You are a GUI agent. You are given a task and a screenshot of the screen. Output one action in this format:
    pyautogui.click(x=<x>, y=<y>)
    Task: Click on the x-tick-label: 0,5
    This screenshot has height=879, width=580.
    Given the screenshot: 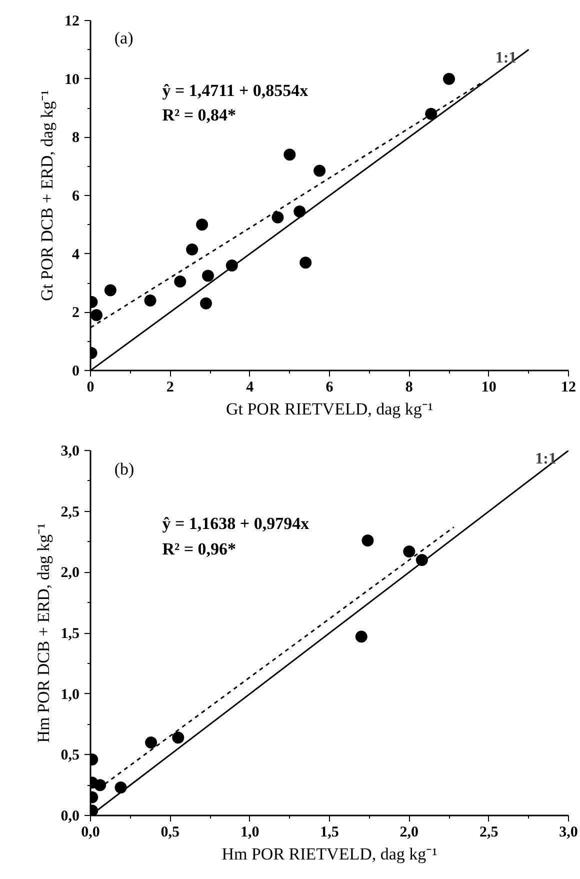 What is the action you would take?
    pyautogui.click(x=170, y=832)
    